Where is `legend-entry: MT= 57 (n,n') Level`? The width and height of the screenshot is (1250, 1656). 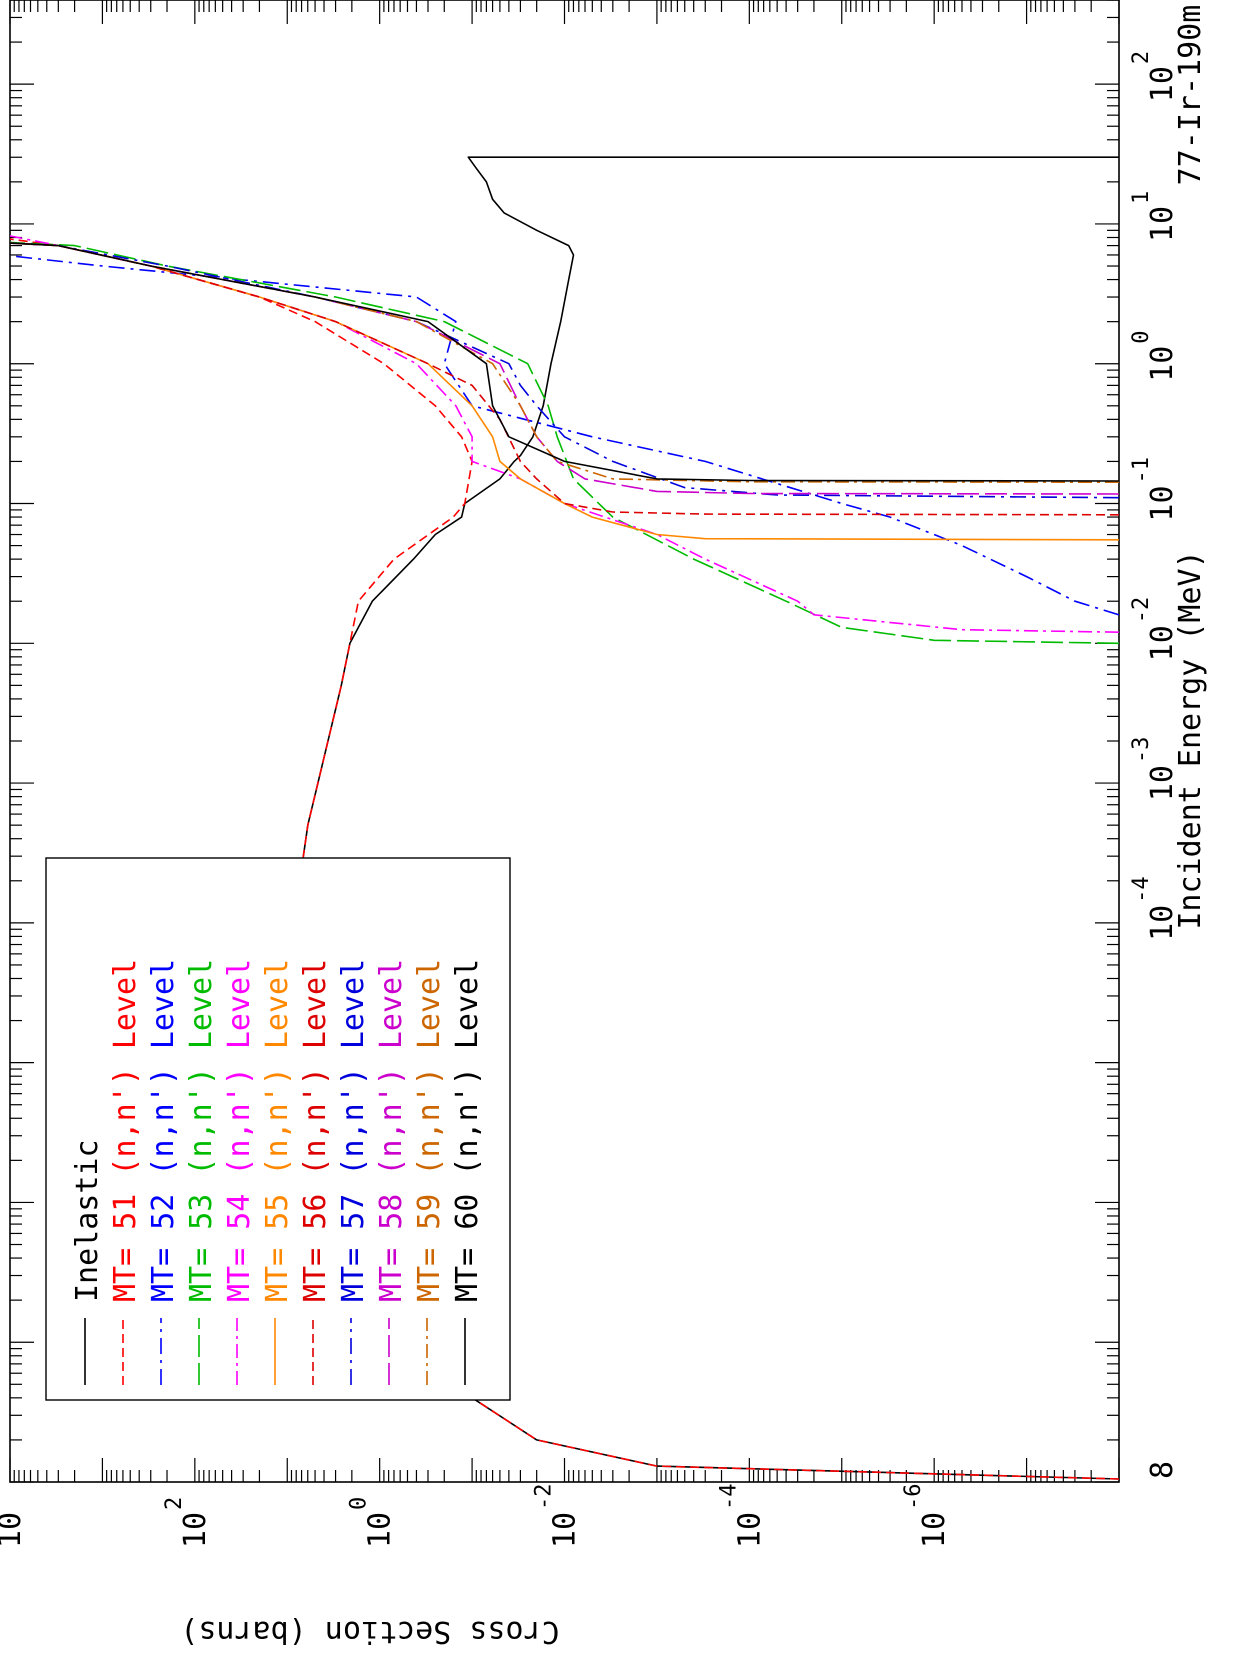
legend-entry: MT= 57 (n,n') Level is located at coordinates (353, 1130).